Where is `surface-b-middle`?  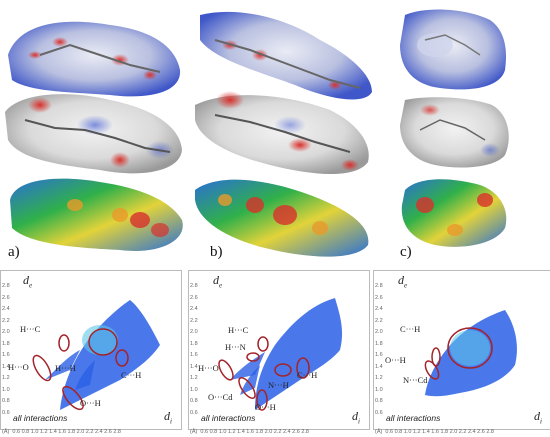
surface-b-middle is located at coordinates (282, 133).